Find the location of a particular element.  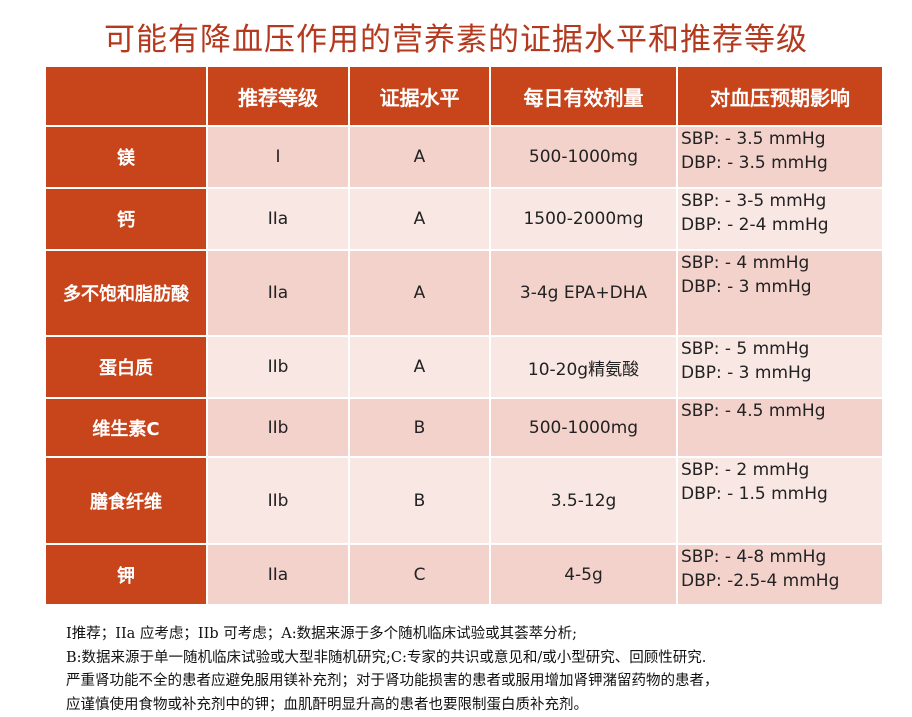

row-label: 镁 is located at coordinates (126, 157).